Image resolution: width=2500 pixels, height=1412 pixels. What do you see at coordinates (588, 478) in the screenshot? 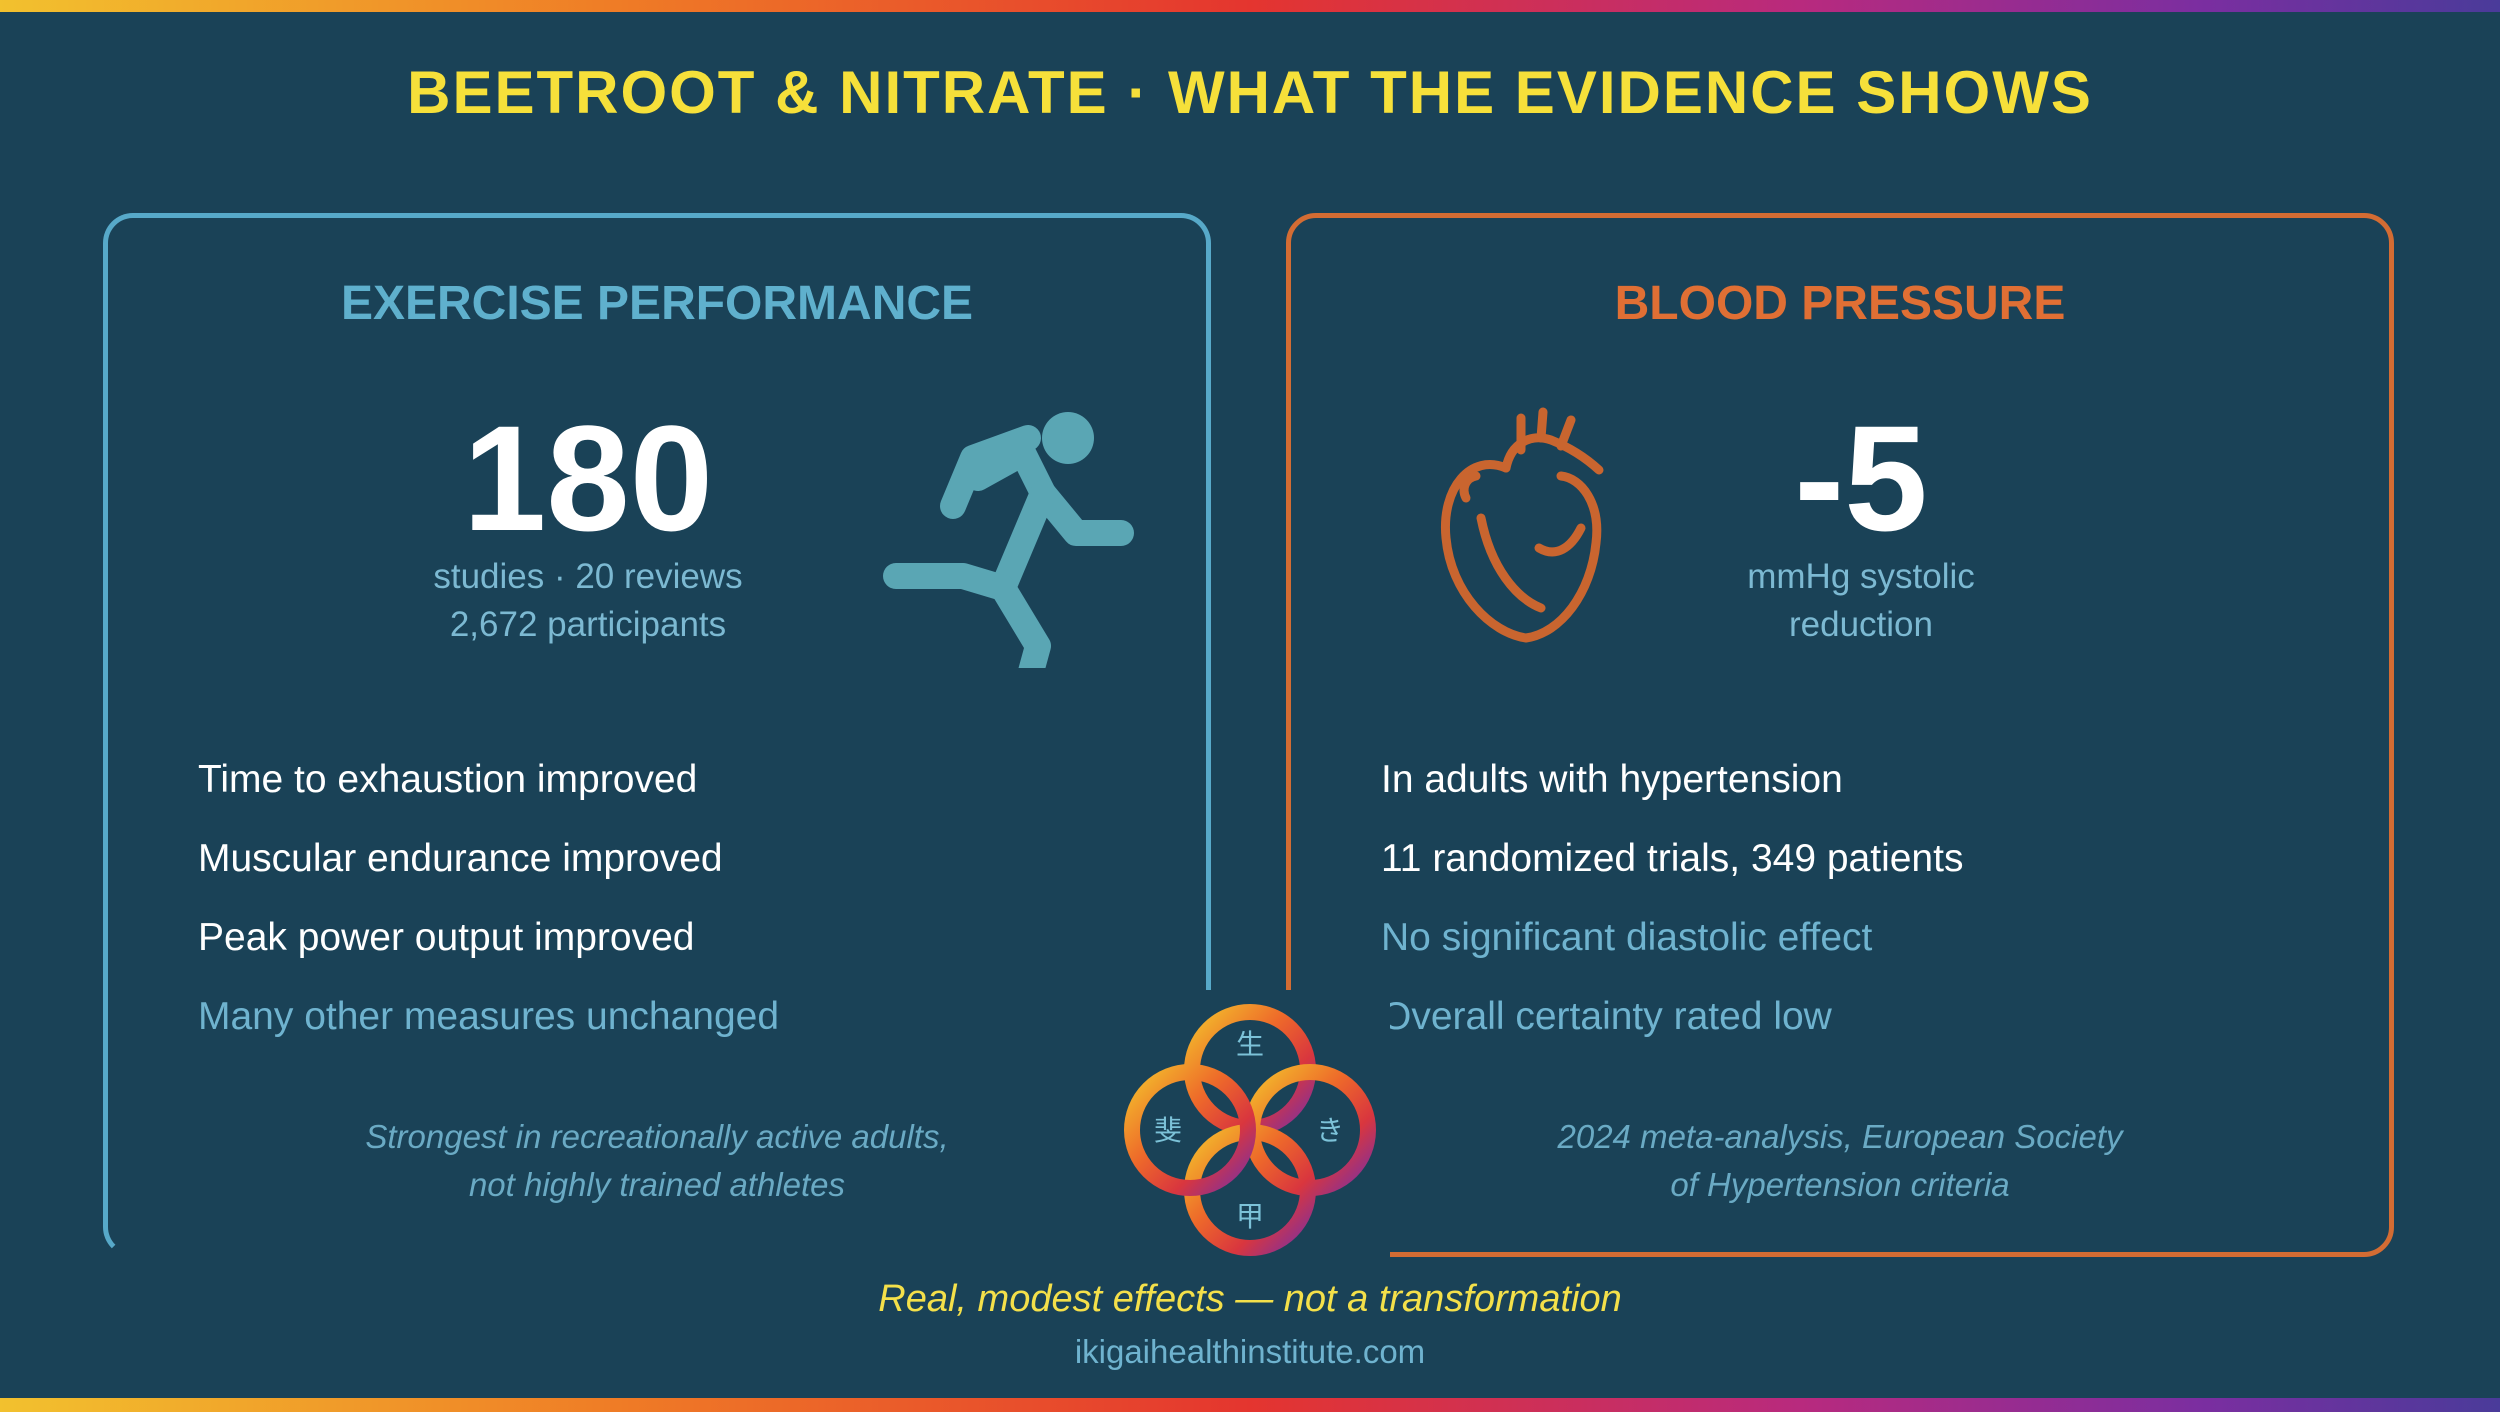
I see `exercise-stat: 180` at bounding box center [588, 478].